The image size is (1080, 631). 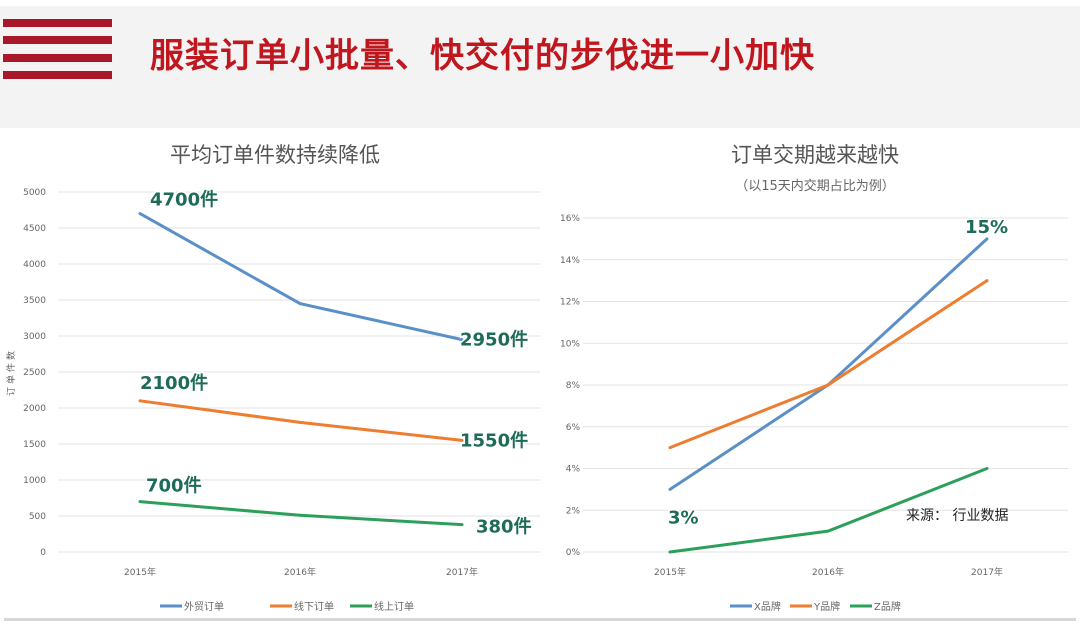 What do you see at coordinates (34, 337) in the screenshot?
I see `y-tick-label: 3000` at bounding box center [34, 337].